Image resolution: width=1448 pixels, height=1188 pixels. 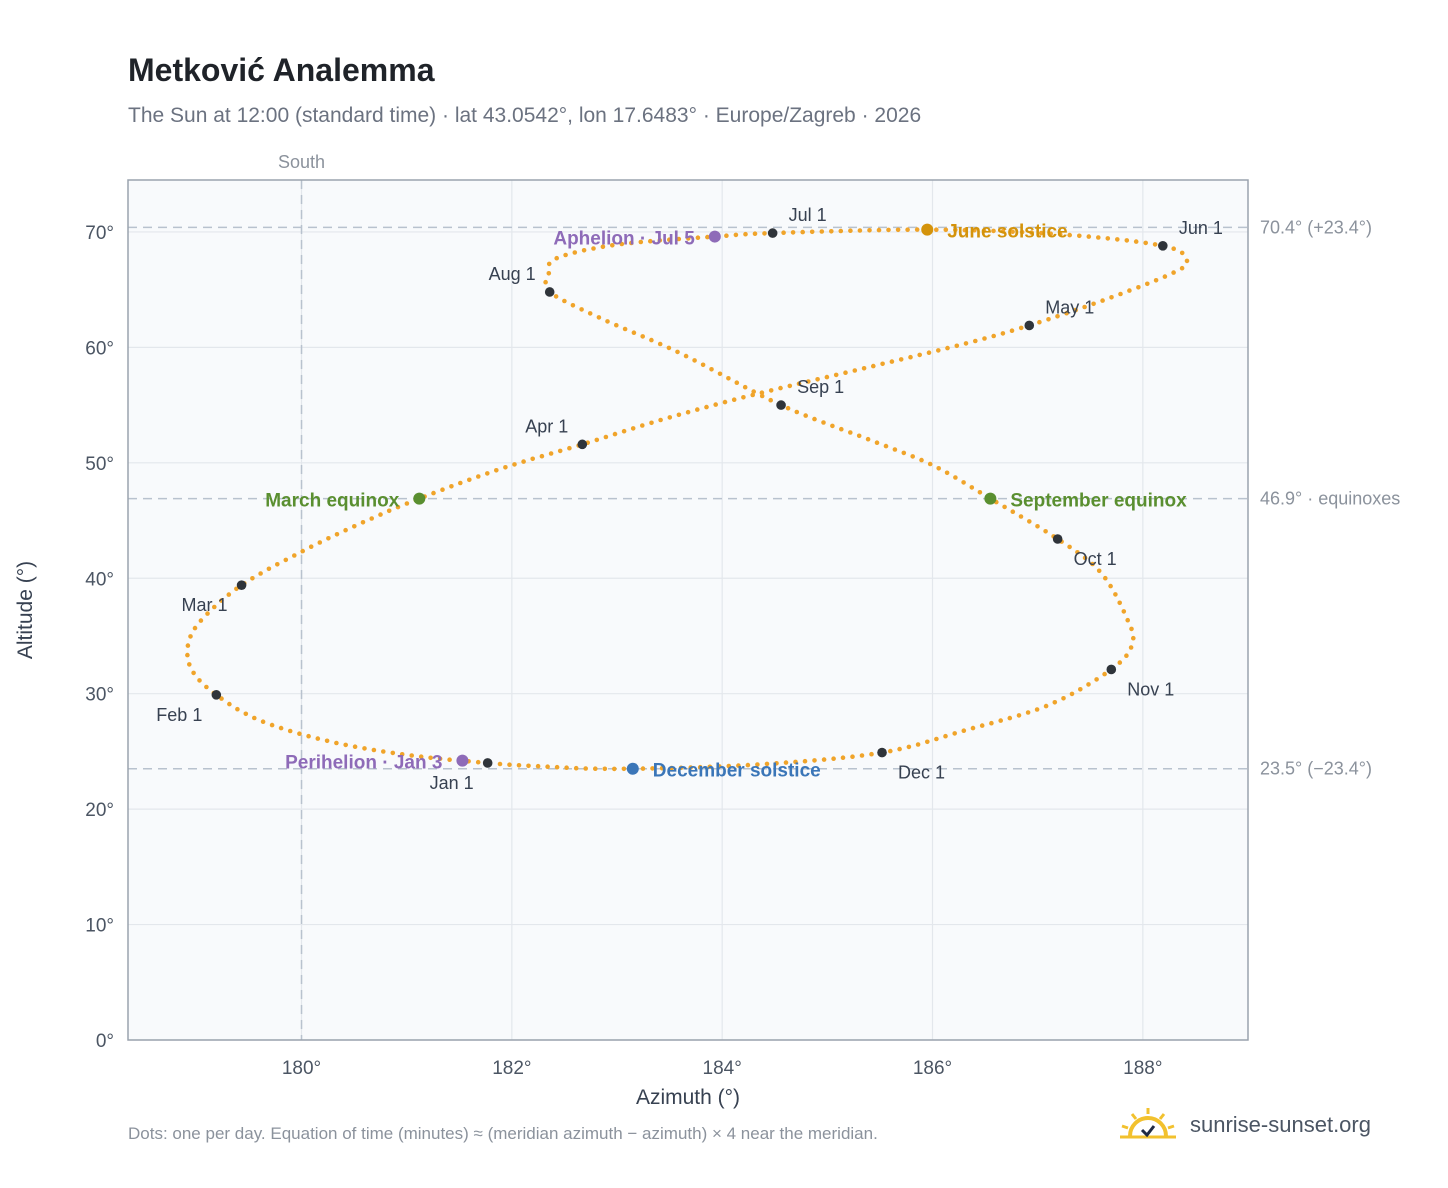 I want to click on brand-logo: sunrise-sunset.org, so click(x=1253, y=1125).